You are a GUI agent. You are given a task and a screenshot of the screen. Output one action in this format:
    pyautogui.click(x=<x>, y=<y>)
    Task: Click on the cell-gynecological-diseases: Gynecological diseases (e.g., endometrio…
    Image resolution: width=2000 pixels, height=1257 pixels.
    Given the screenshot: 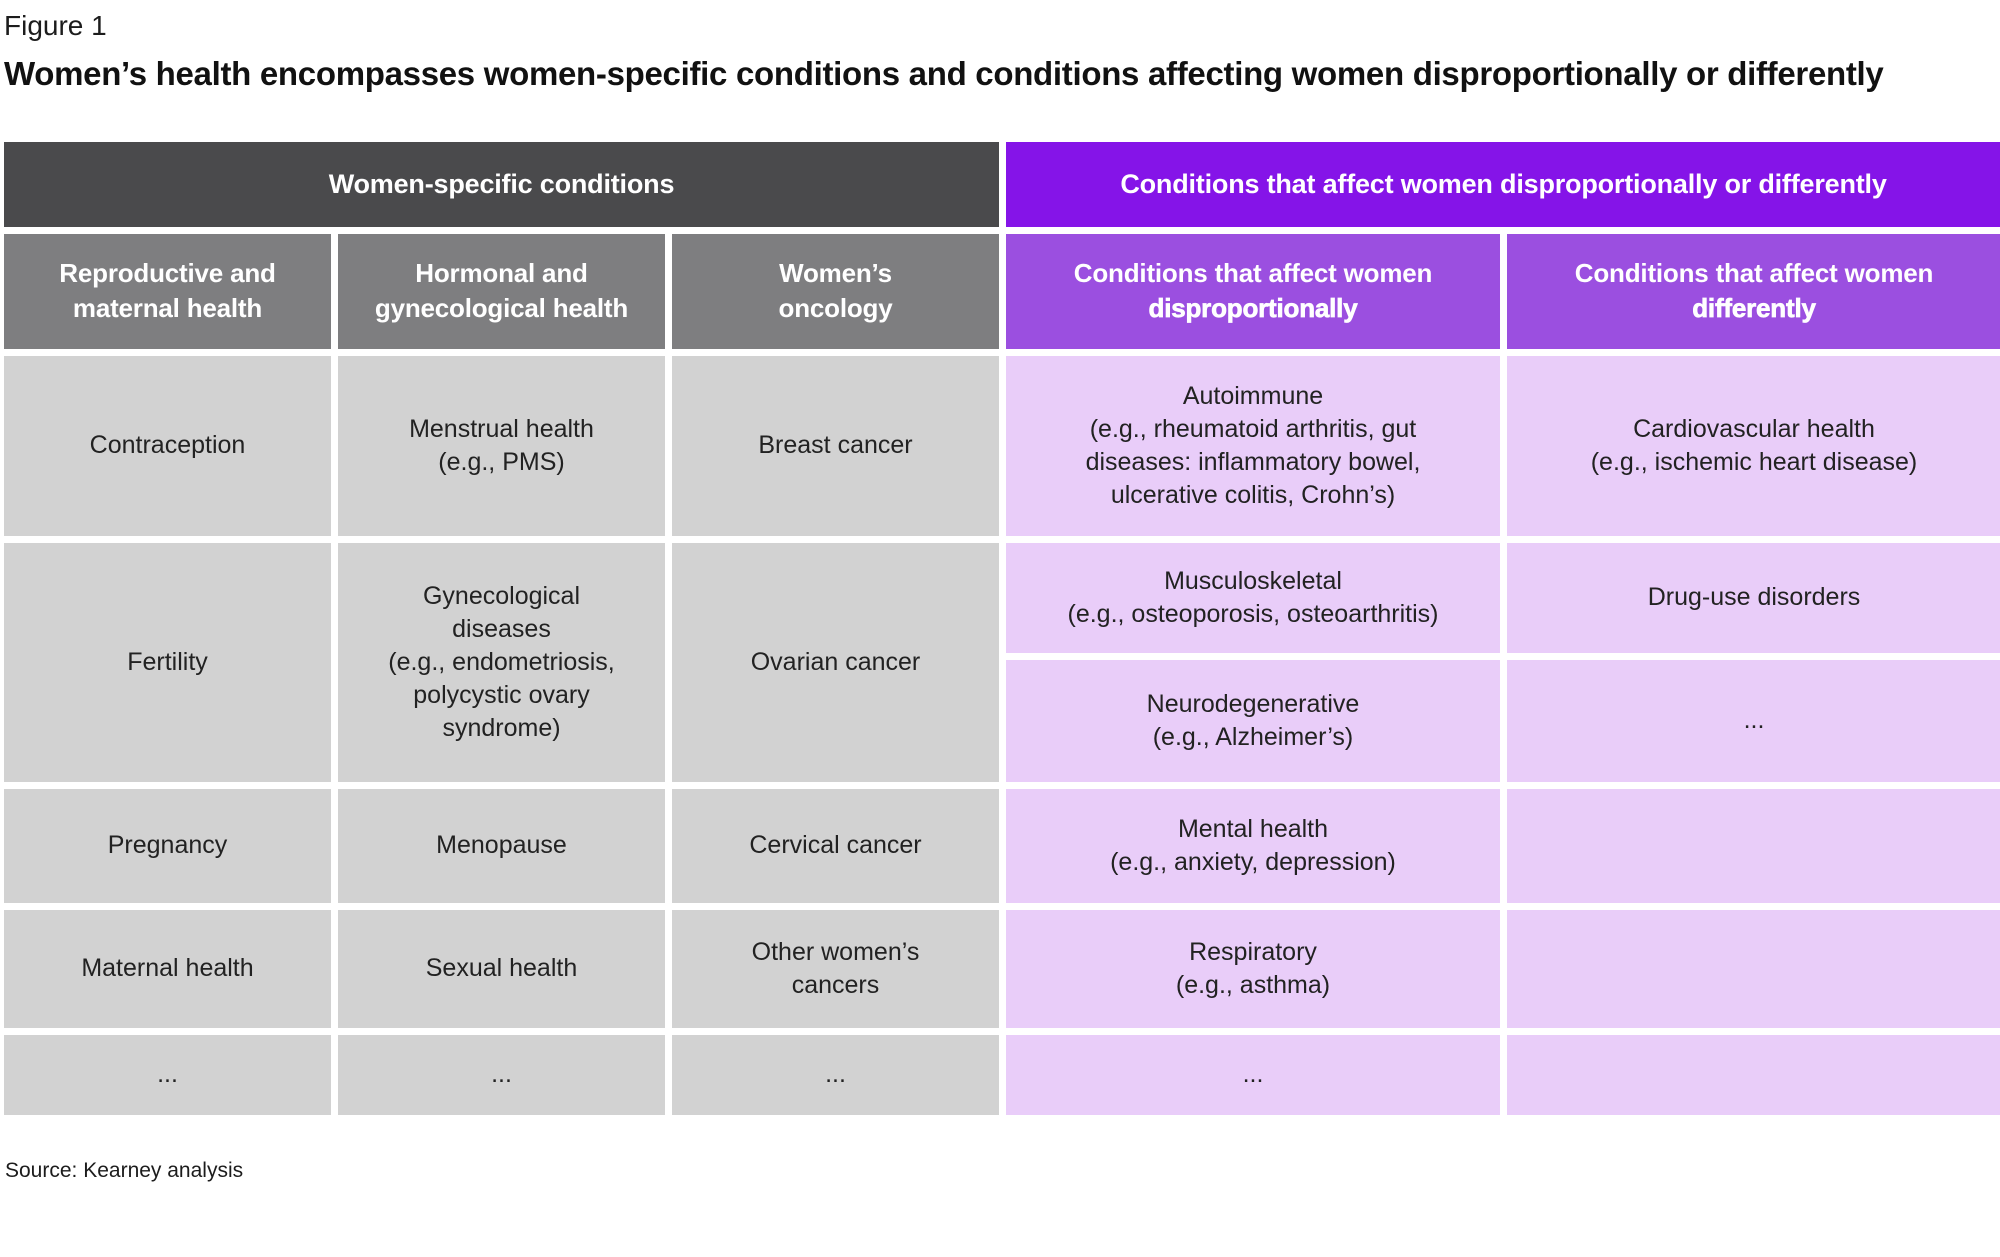 What is the action you would take?
    pyautogui.click(x=501, y=662)
    